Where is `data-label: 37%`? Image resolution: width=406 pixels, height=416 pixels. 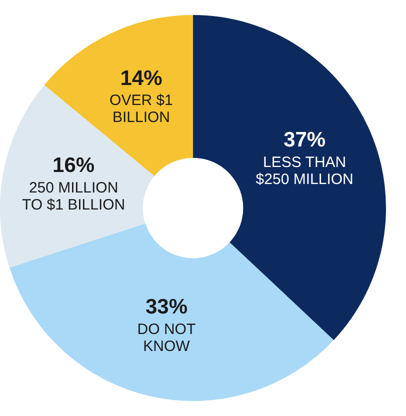
data-label: 37% is located at coordinates (305, 140).